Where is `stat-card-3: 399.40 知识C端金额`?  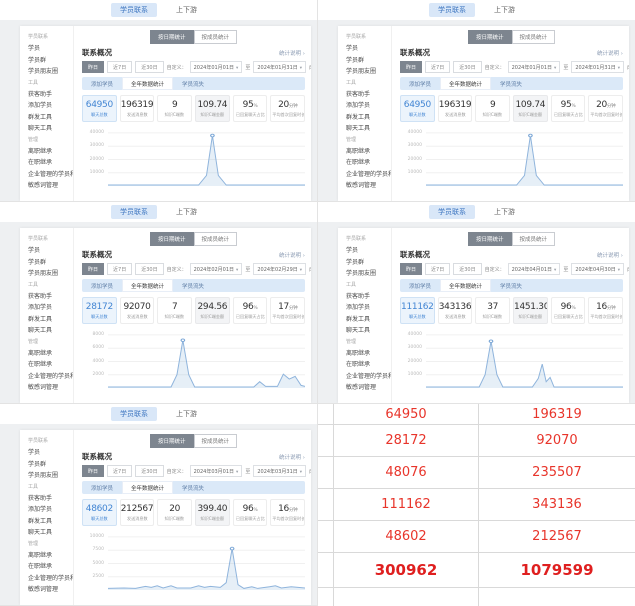 stat-card-3: 399.40 知识C端金额 is located at coordinates (212, 512).